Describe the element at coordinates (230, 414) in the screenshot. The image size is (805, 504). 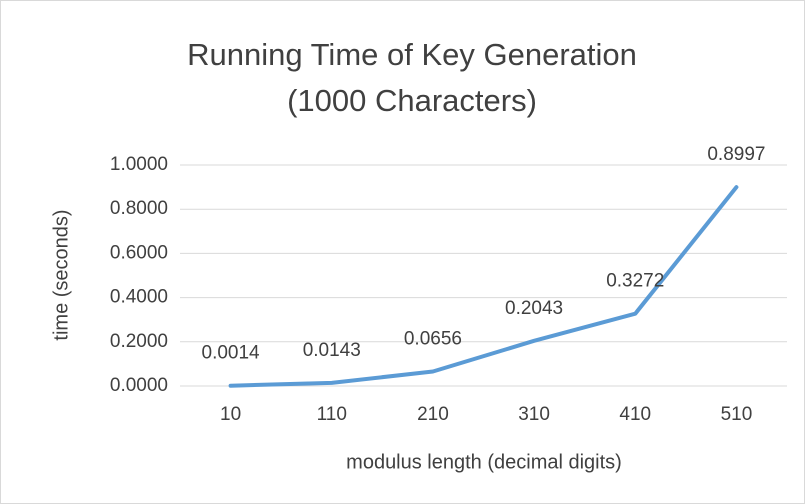
I see `x-tick-label: 10` at that location.